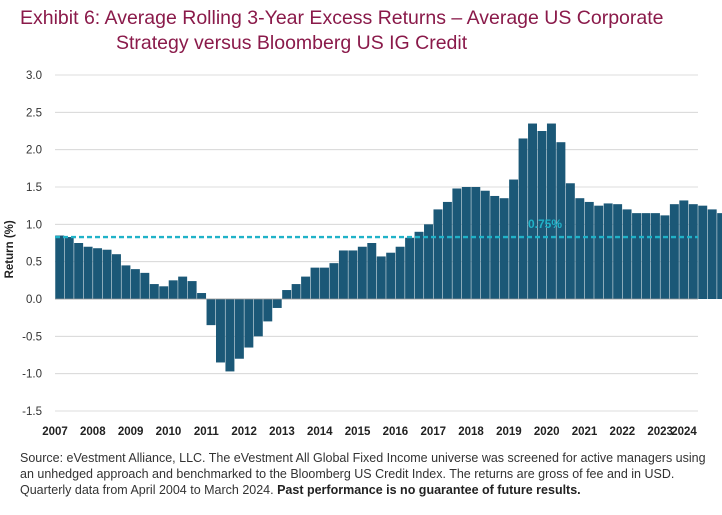 The height and width of the screenshot is (515, 722). Describe the element at coordinates (545, 224) in the screenshot. I see `reference-line-label: 0.75%` at that location.